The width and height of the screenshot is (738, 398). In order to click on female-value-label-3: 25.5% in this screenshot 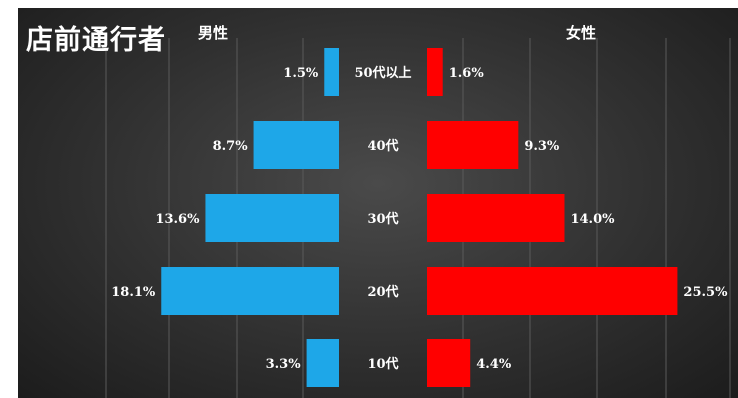, I will do `click(705, 292)`.